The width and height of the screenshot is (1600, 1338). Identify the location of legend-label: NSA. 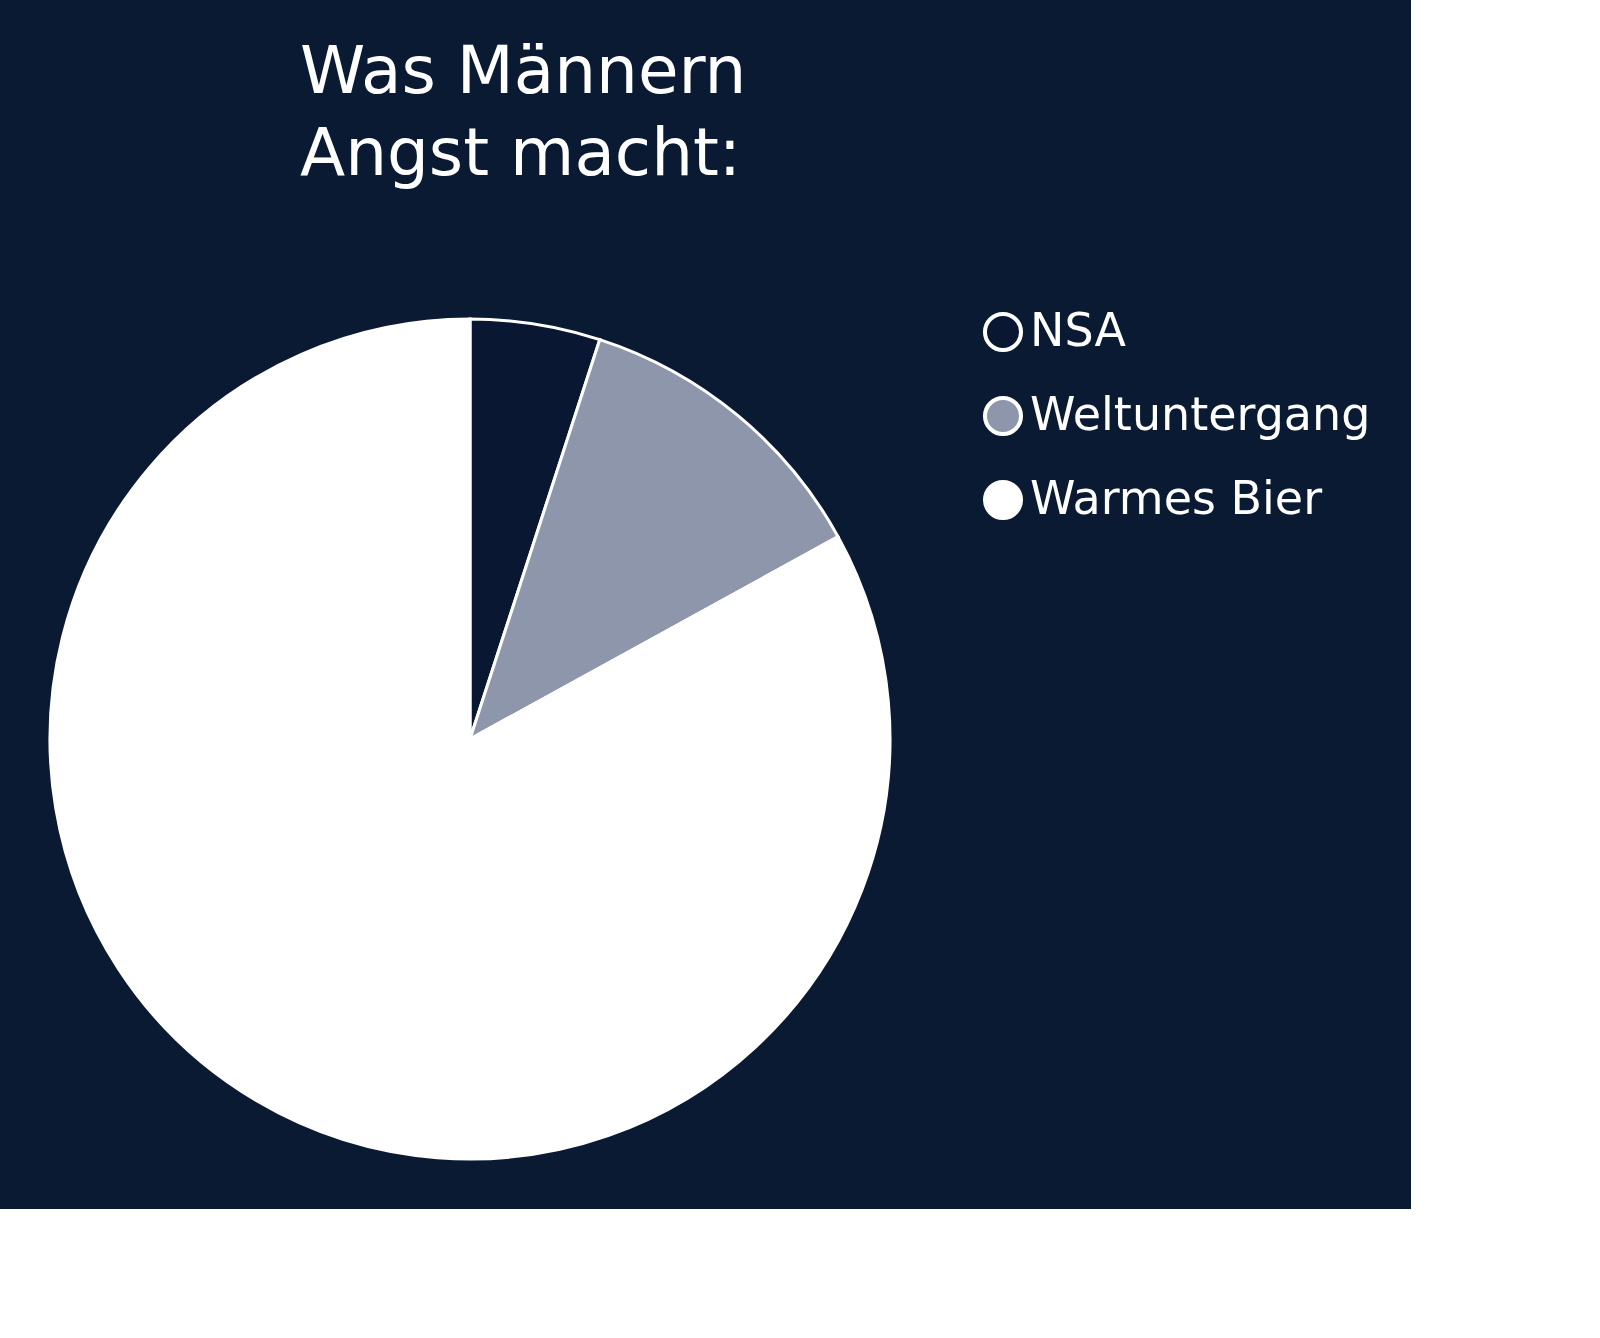
(1078, 330).